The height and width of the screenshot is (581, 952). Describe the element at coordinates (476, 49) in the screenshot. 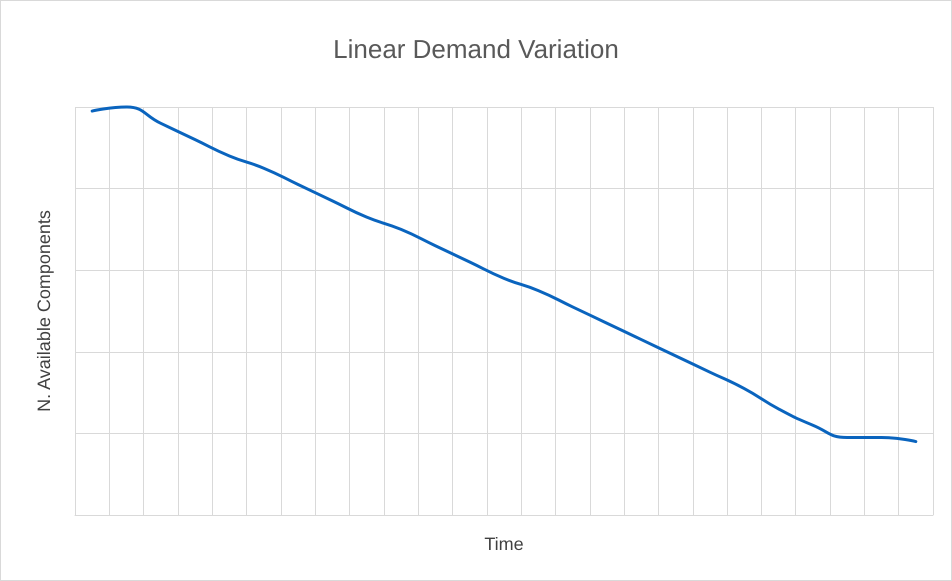

I see `chart-title: Linear Demand Variation` at that location.